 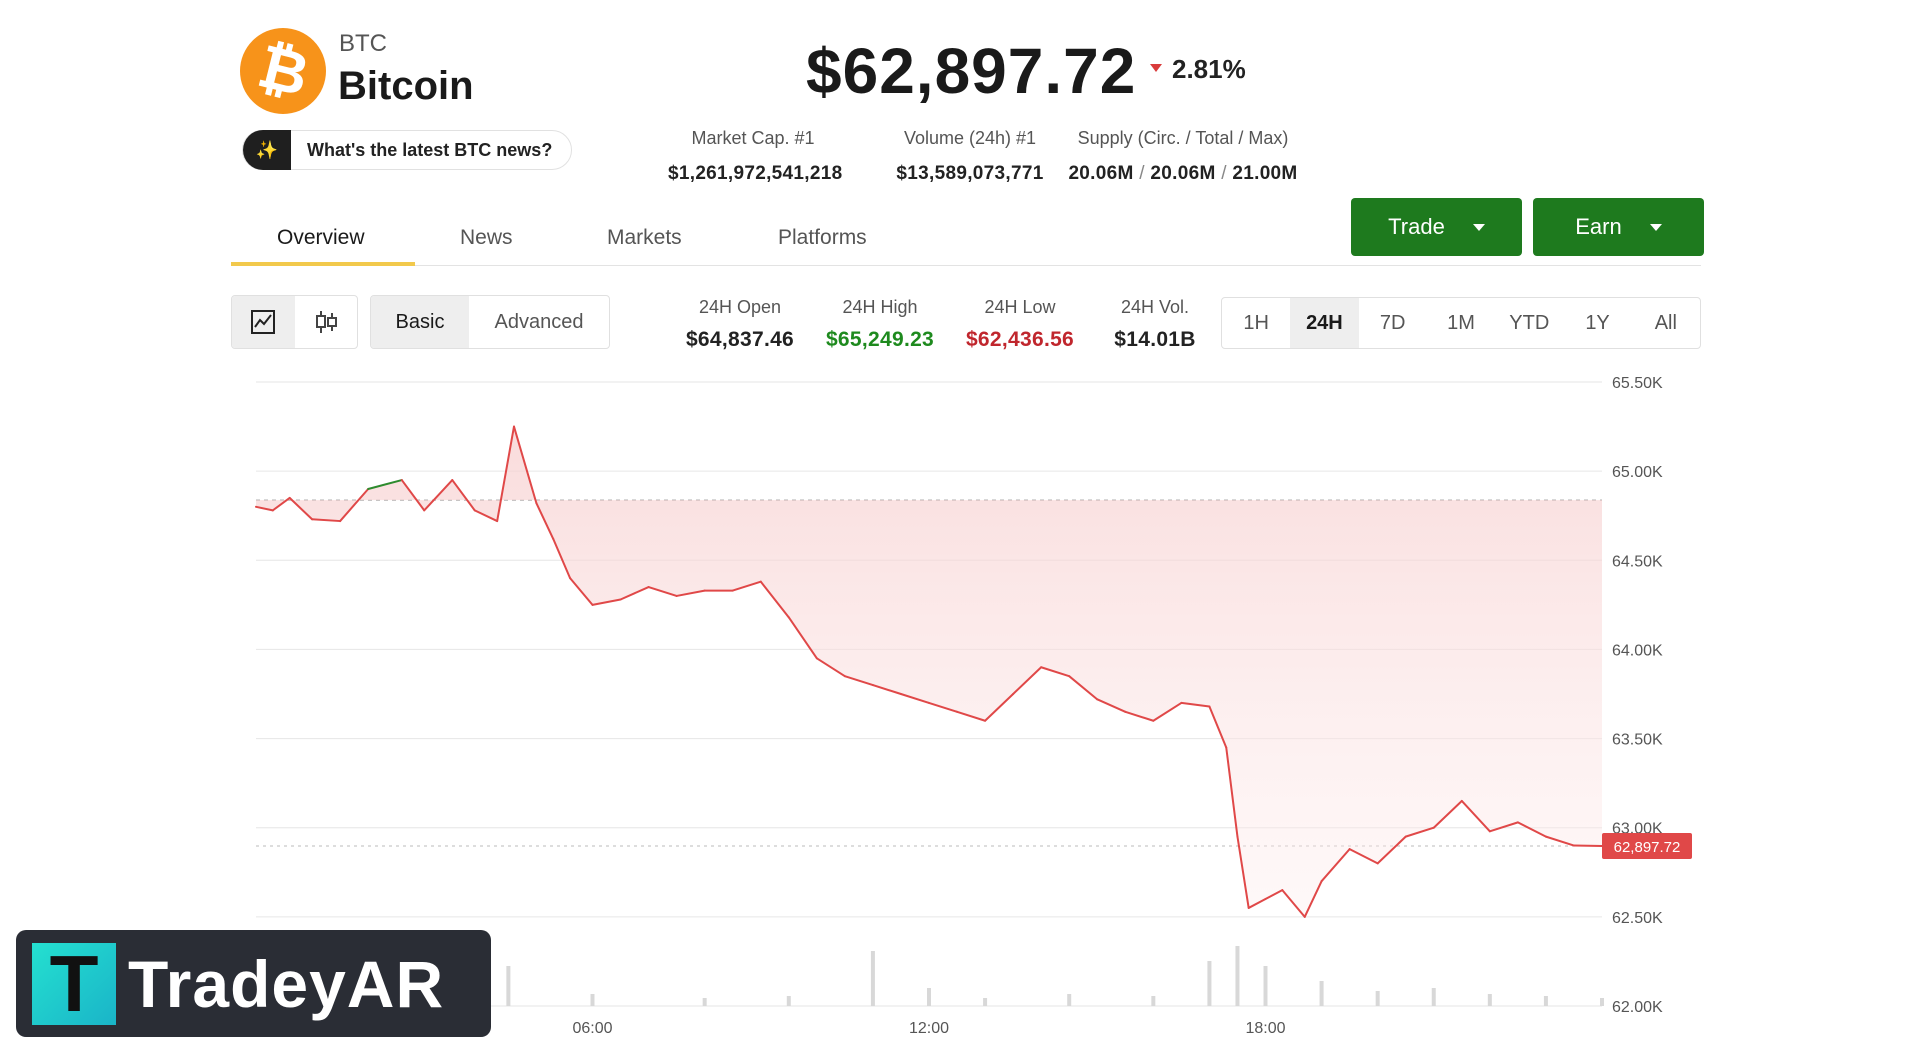 I want to click on mode-advanced-button: Advanced, so click(x=539, y=321).